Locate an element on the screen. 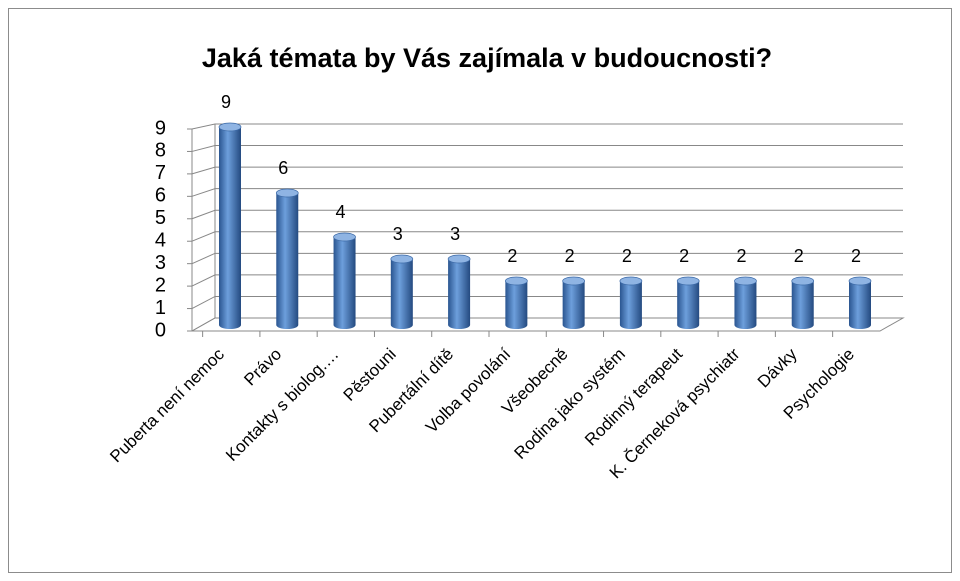 The height and width of the screenshot is (581, 960). y-tick-label: 9 is located at coordinates (160, 128).